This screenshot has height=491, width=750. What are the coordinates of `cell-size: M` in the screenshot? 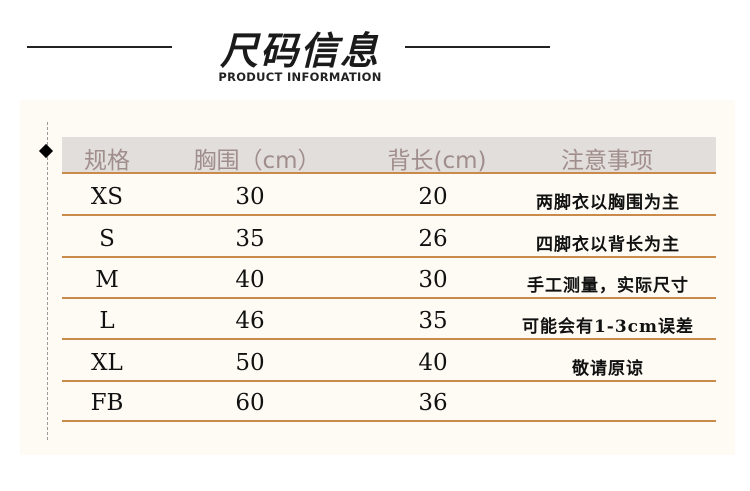 It's located at (107, 280).